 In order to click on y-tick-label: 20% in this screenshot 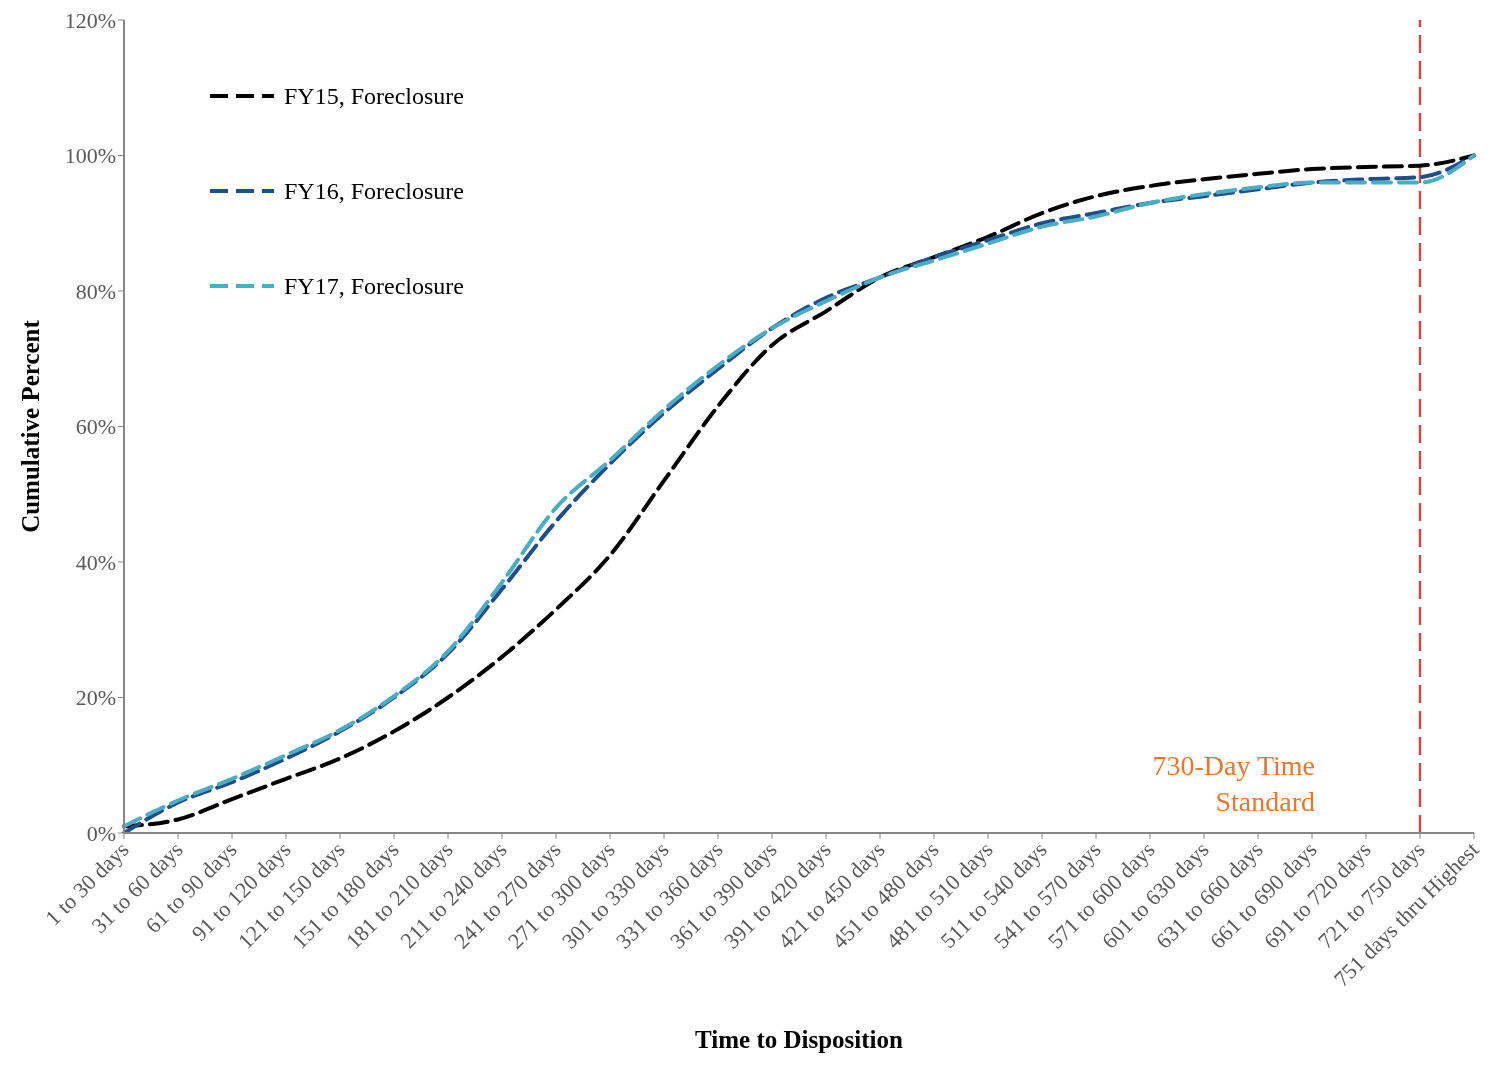, I will do `click(95, 698)`.